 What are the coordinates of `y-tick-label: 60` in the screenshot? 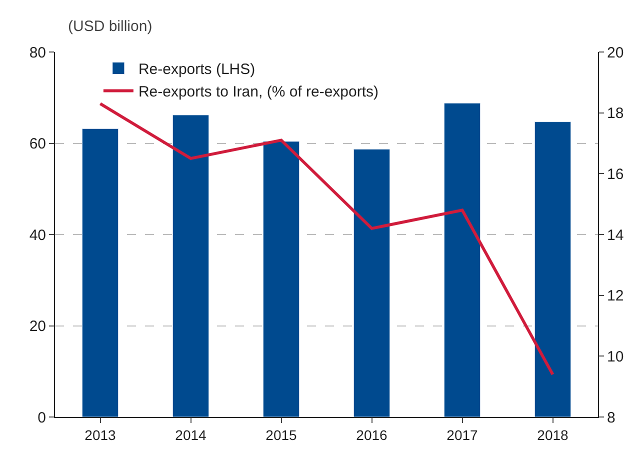 It's located at (37, 144).